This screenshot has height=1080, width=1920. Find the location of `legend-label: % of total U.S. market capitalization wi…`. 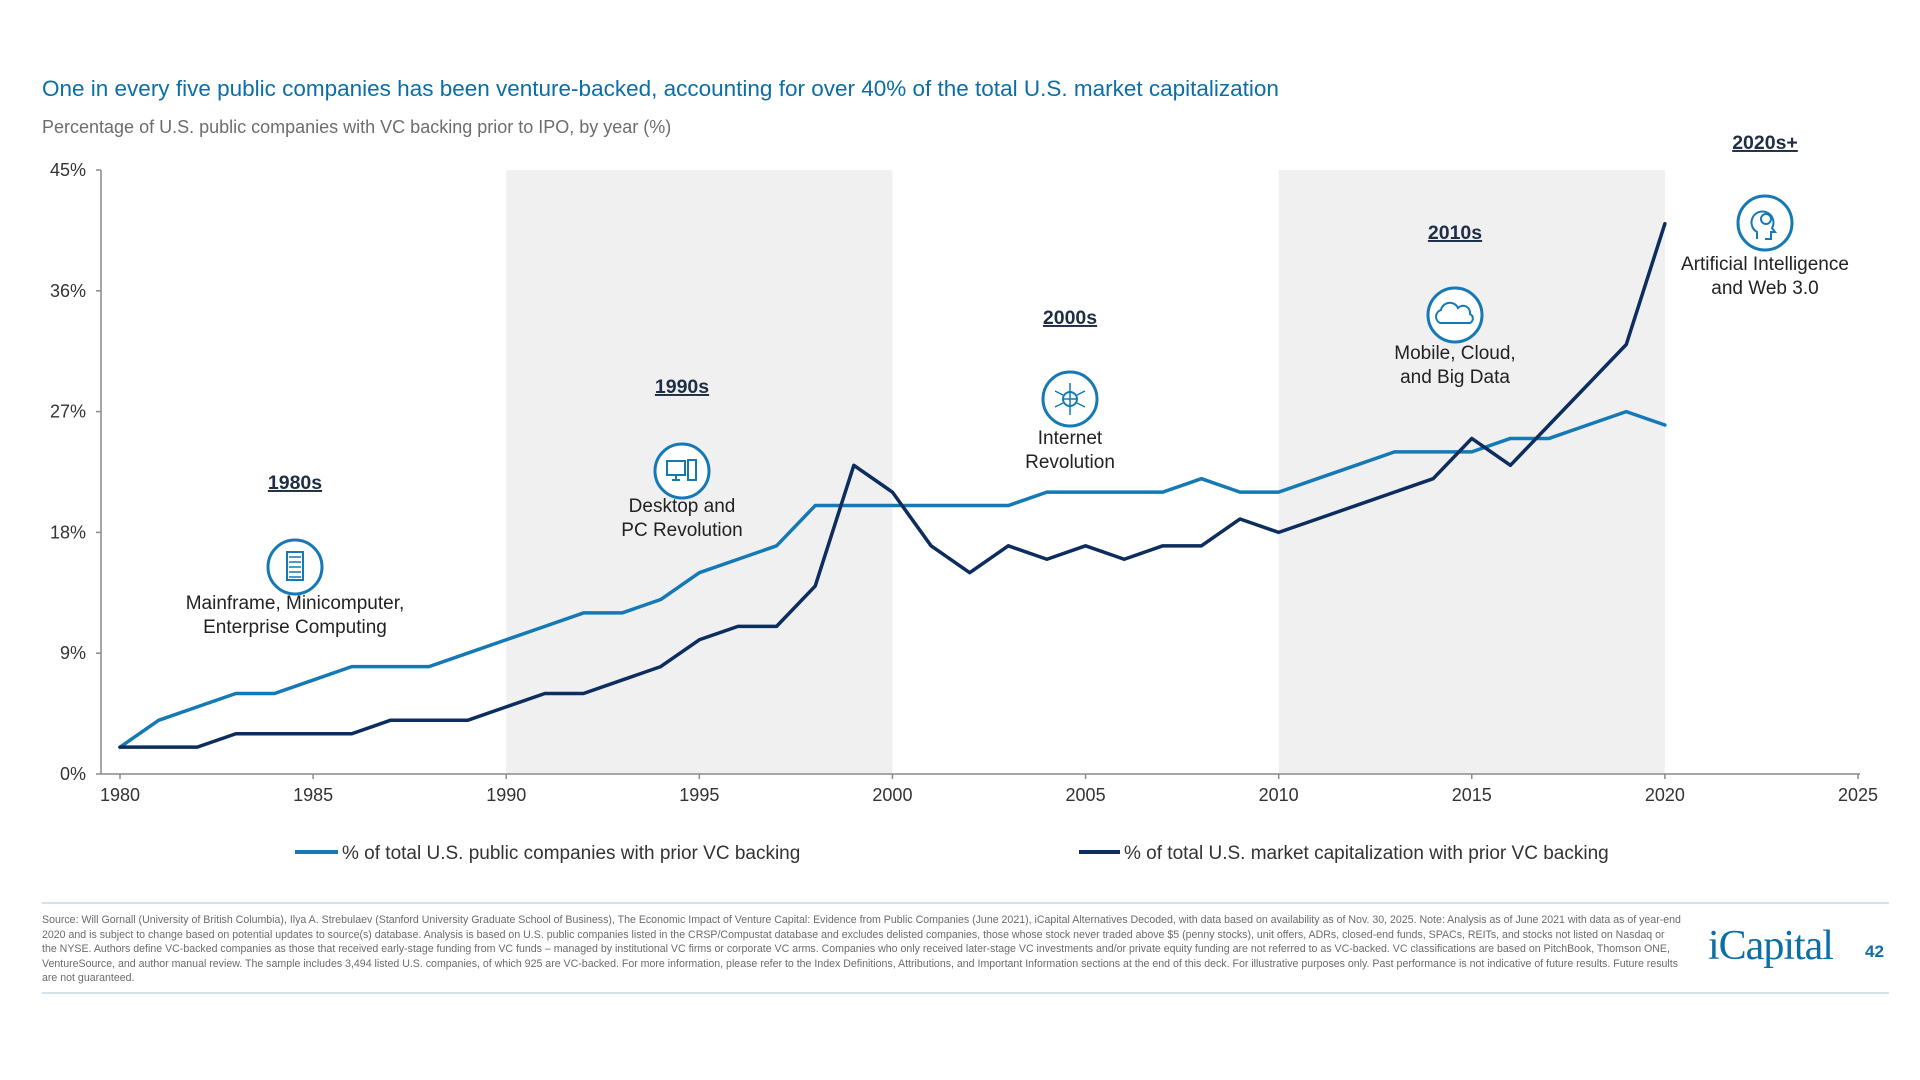

legend-label: % of total U.S. market capitalization wi… is located at coordinates (1366, 853).